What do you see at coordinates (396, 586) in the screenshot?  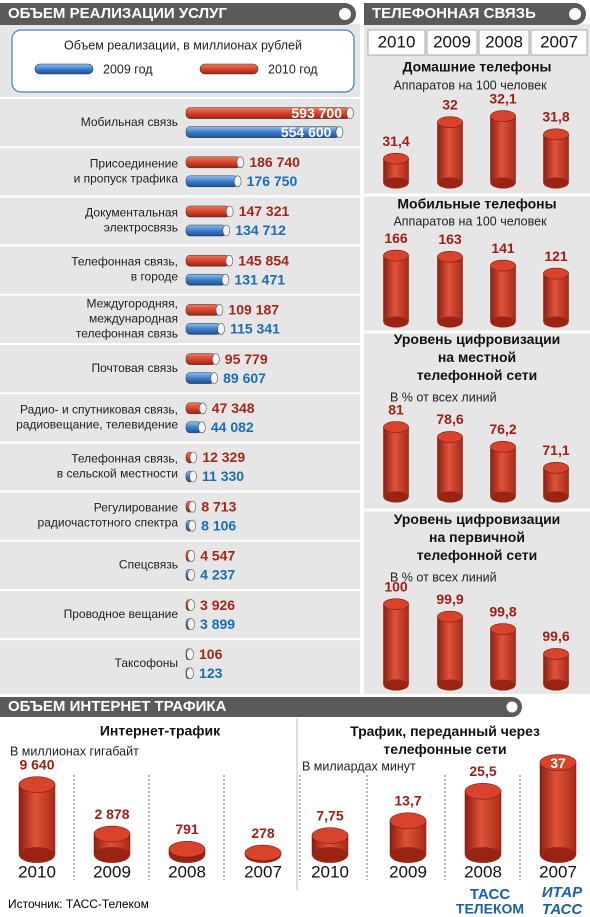 I see `value-label: 100` at bounding box center [396, 586].